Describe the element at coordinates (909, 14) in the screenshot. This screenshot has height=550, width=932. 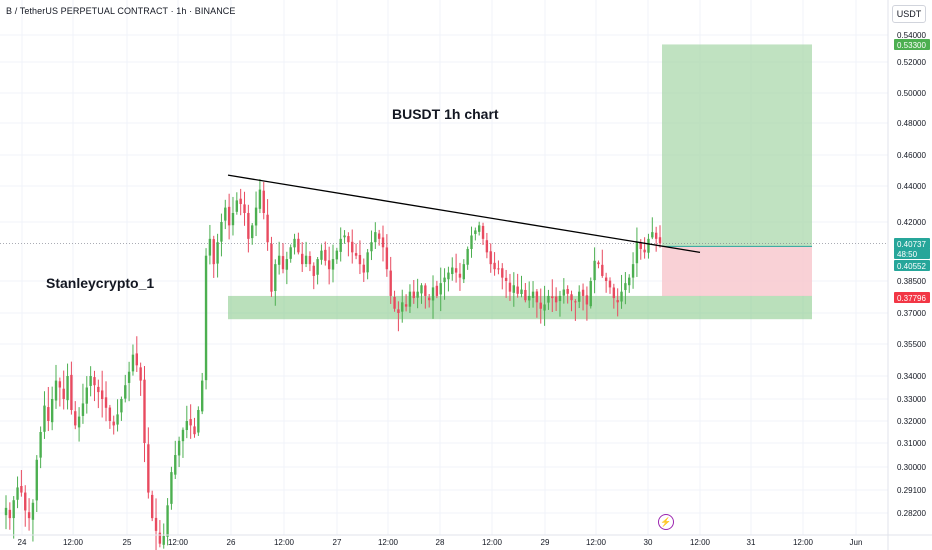
I see `currency-selector: USDT` at that location.